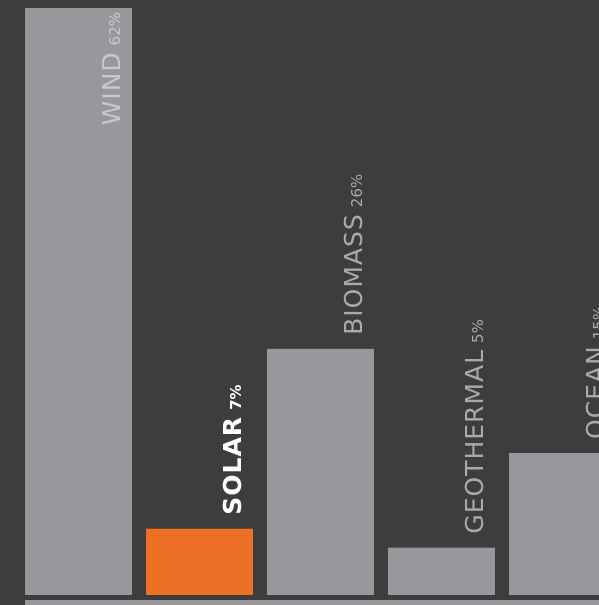 The image size is (599, 605). I want to click on bar-label: WIND 62%, so click(111, 68).